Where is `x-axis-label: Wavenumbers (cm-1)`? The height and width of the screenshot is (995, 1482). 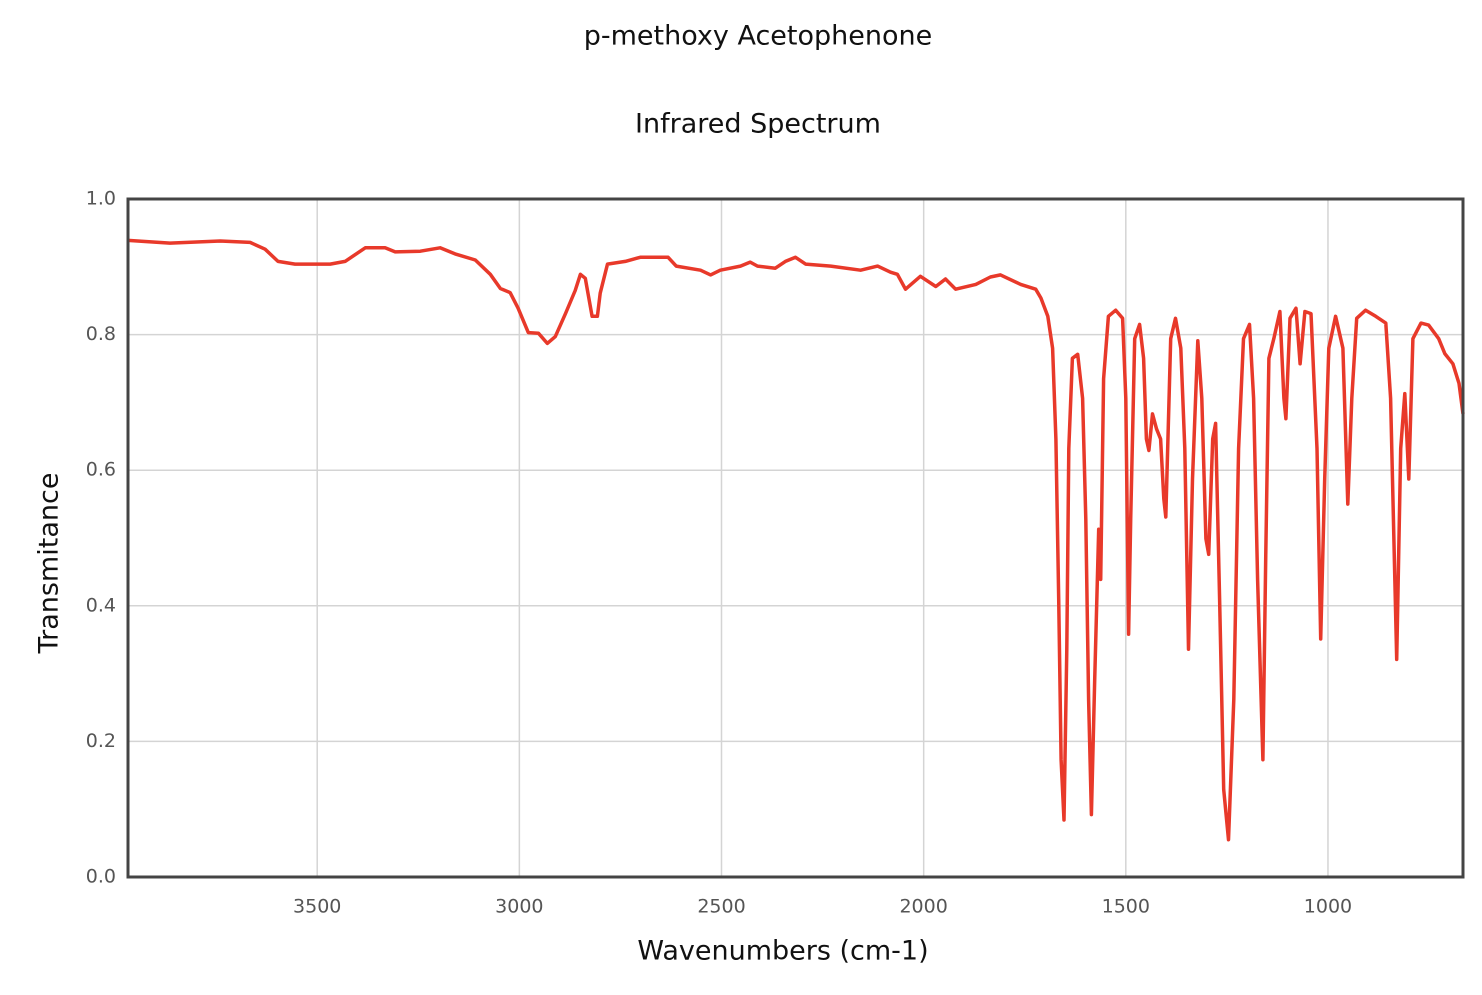 x-axis-label: Wavenumbers (cm-1) is located at coordinates (782, 951).